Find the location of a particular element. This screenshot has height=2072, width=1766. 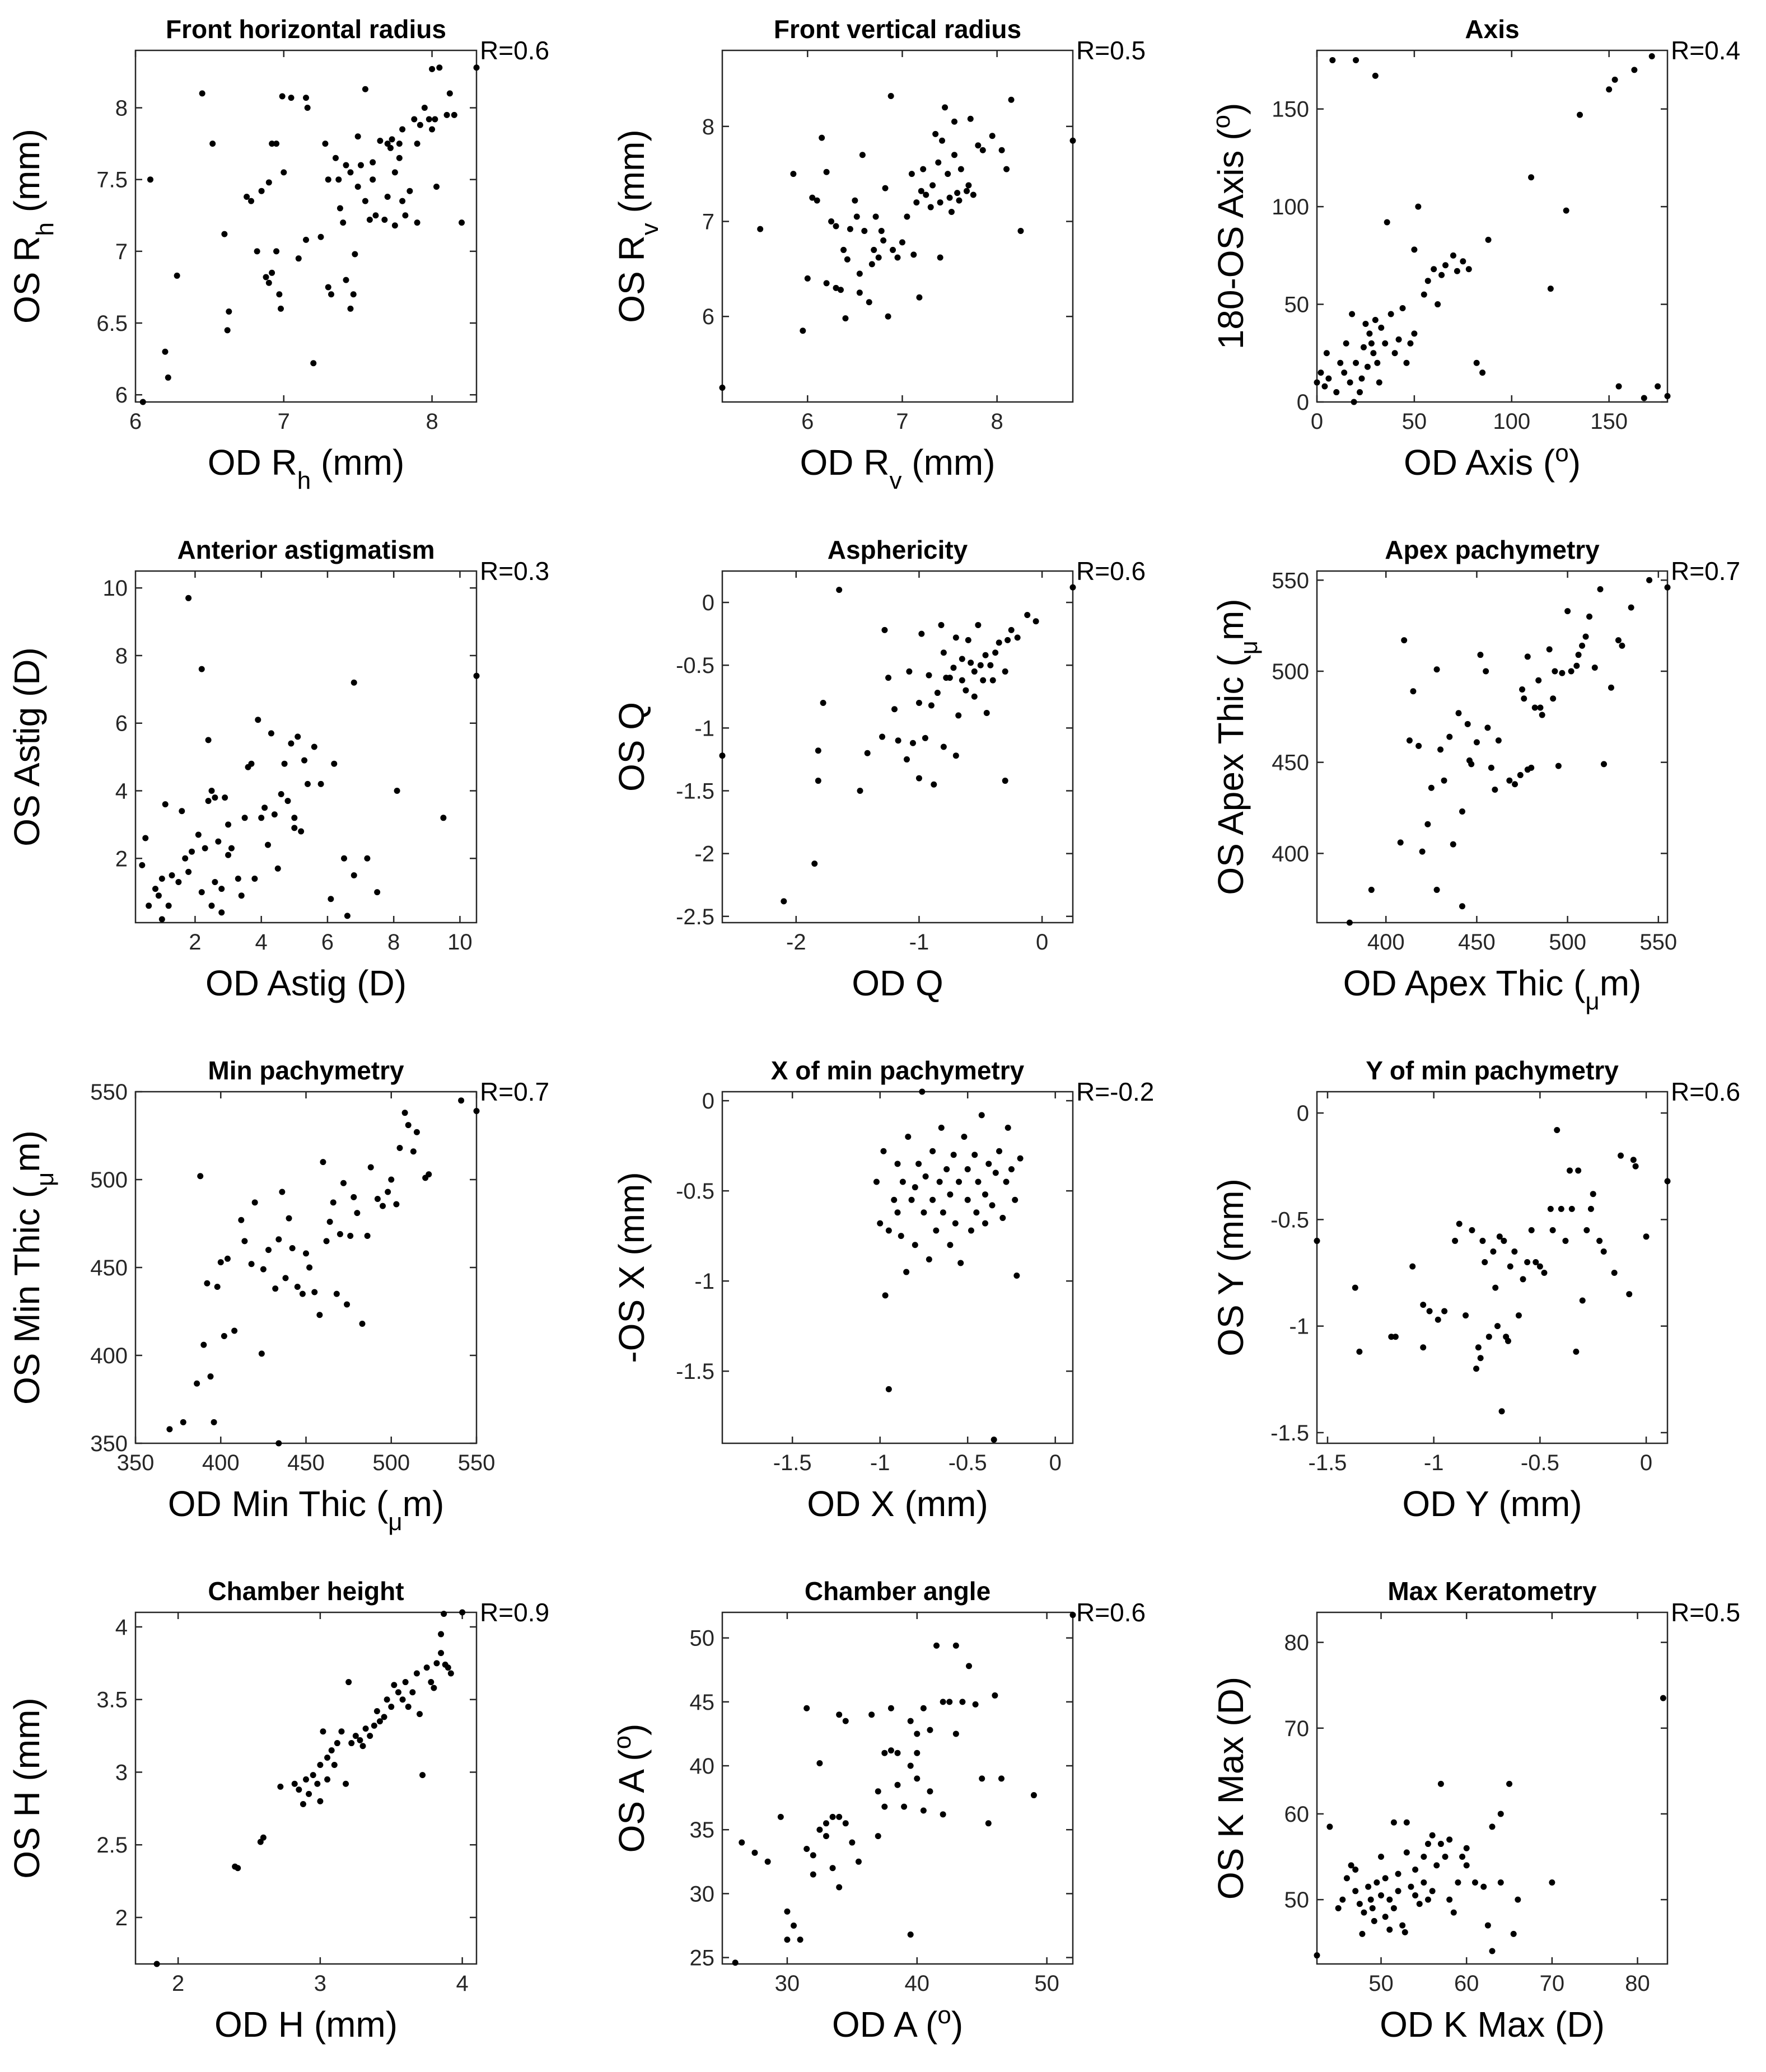

y-tick-label: 4 is located at coordinates (121, 791).